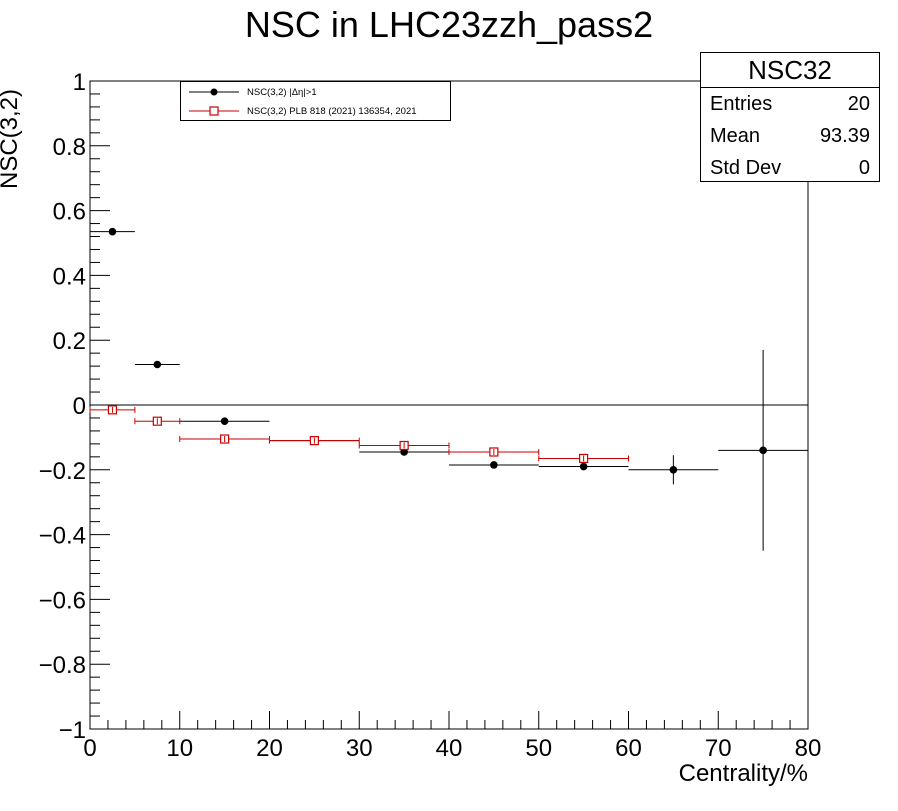 This screenshot has width=898, height=811. Describe the element at coordinates (858, 104) in the screenshot. I see `stats-value: 20` at that location.